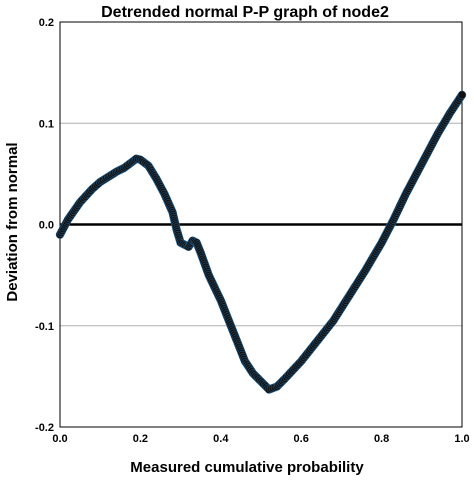 Image resolution: width=474 pixels, height=482 pixels. What do you see at coordinates (44, 327) in the screenshot?
I see `y-tick-label-3: -0.1` at bounding box center [44, 327].